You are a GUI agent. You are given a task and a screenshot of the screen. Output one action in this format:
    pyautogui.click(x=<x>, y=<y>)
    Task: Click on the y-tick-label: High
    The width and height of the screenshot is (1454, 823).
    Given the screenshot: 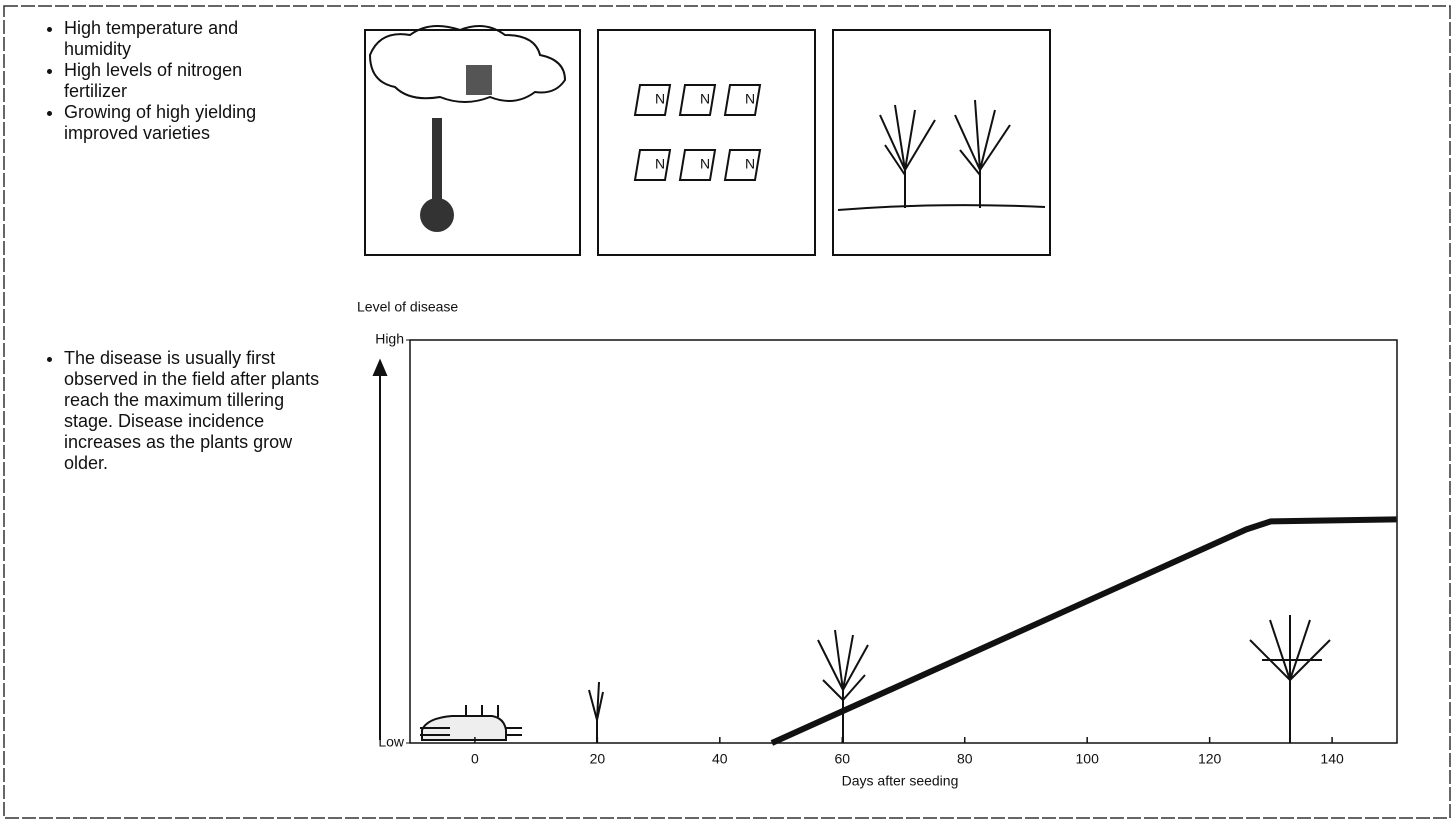 What is the action you would take?
    pyautogui.click(x=389, y=339)
    